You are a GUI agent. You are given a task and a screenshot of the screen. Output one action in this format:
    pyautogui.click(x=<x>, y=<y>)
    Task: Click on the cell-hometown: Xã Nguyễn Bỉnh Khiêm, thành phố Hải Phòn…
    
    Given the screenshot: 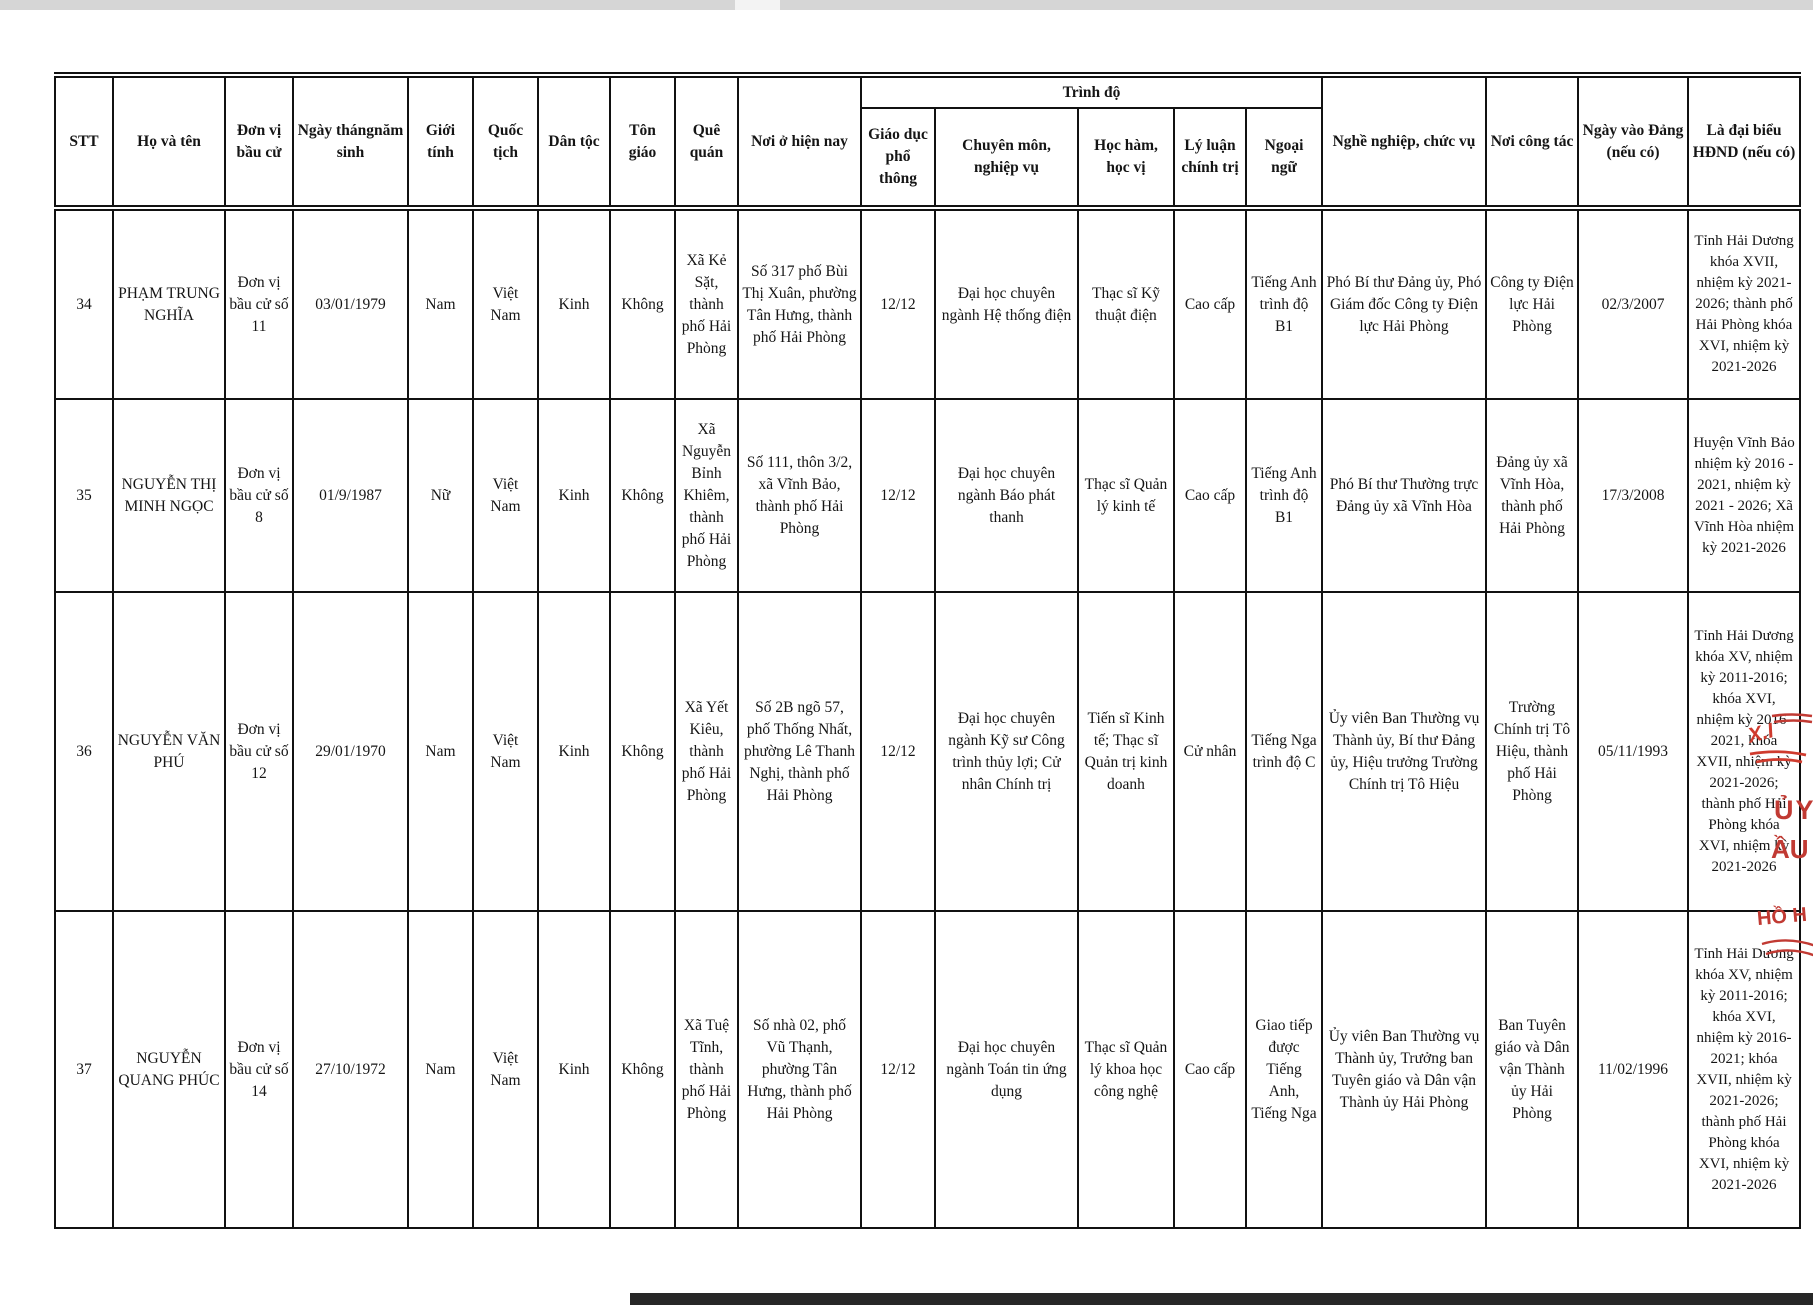 What is the action you would take?
    pyautogui.click(x=706, y=495)
    